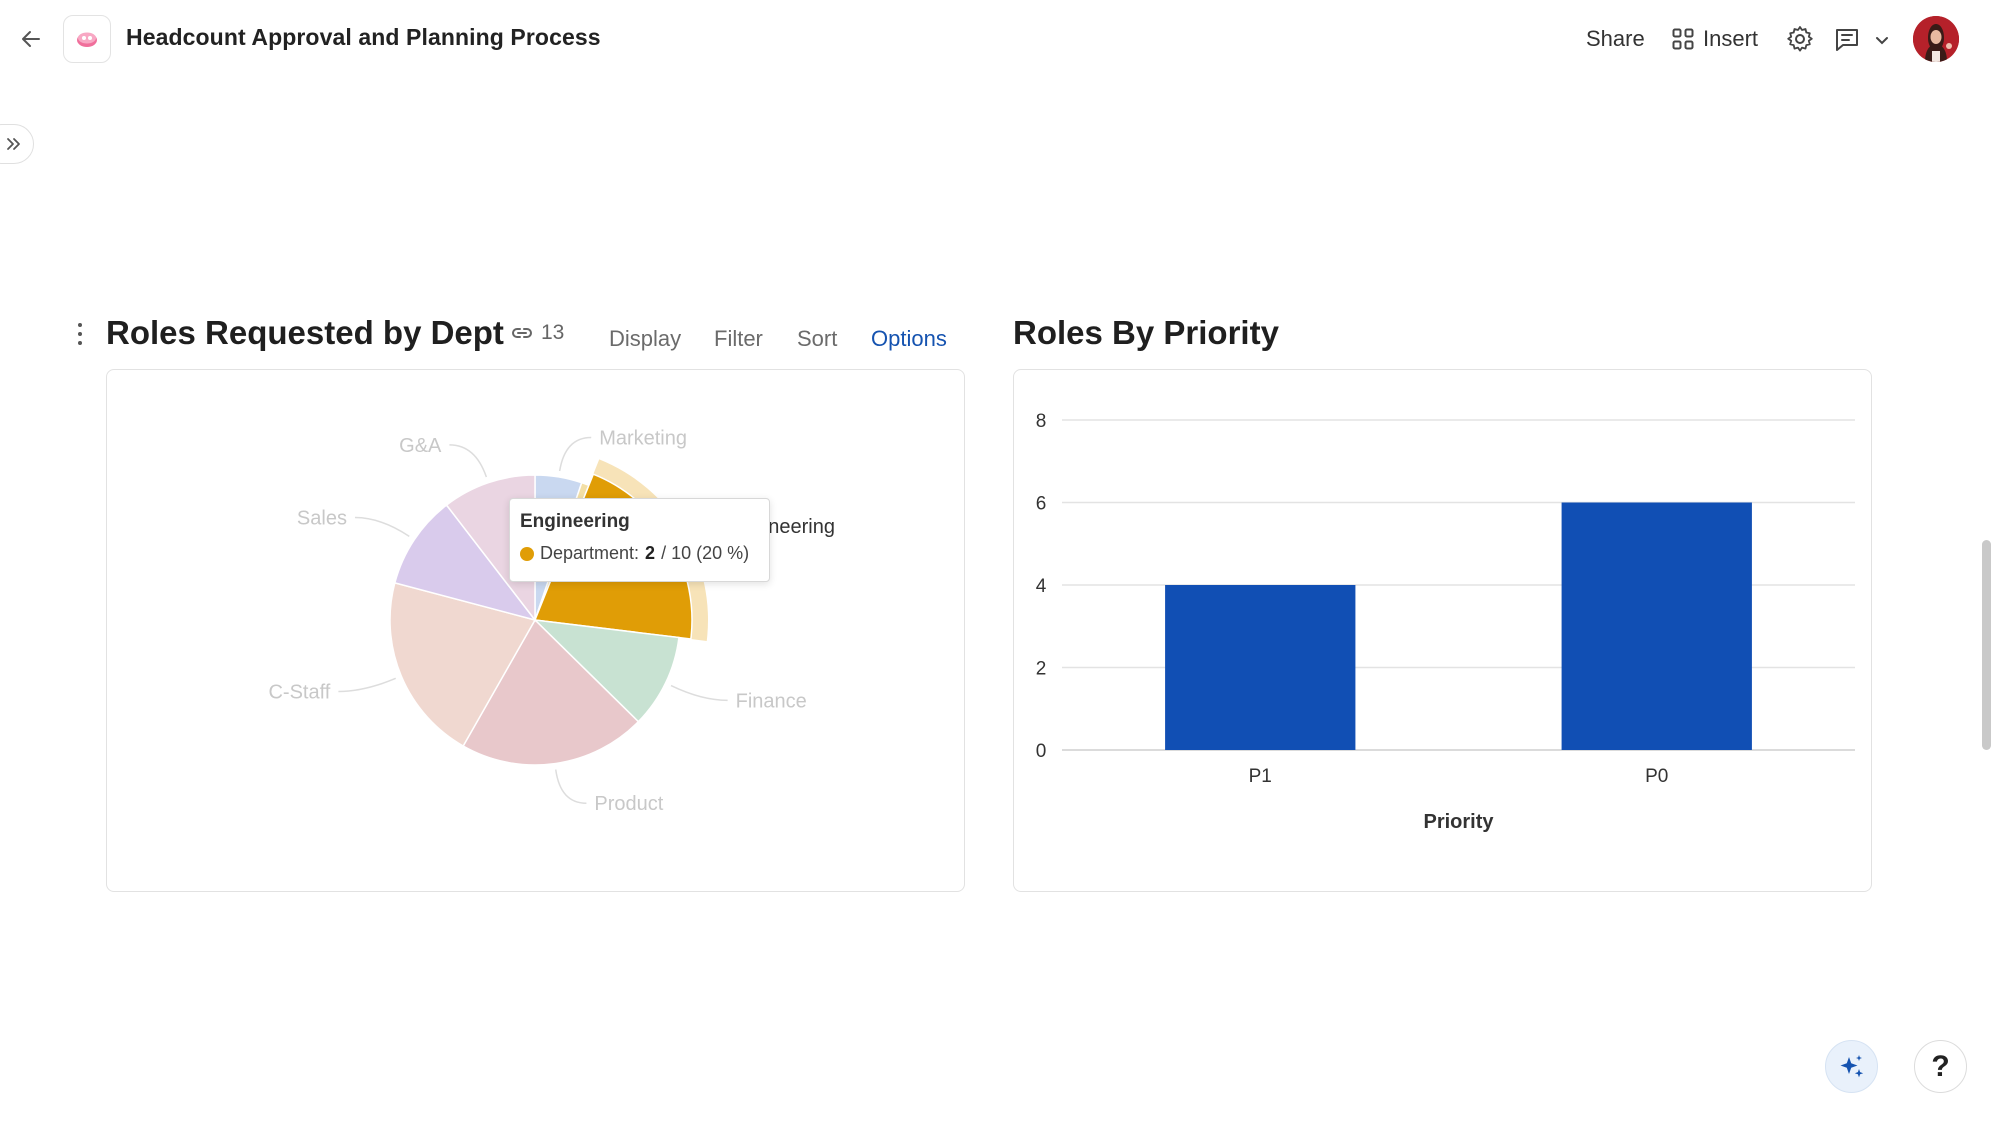 This screenshot has width=1996, height=1124. Describe the element at coordinates (420, 446) in the screenshot. I see `pie-label: G&A` at that location.